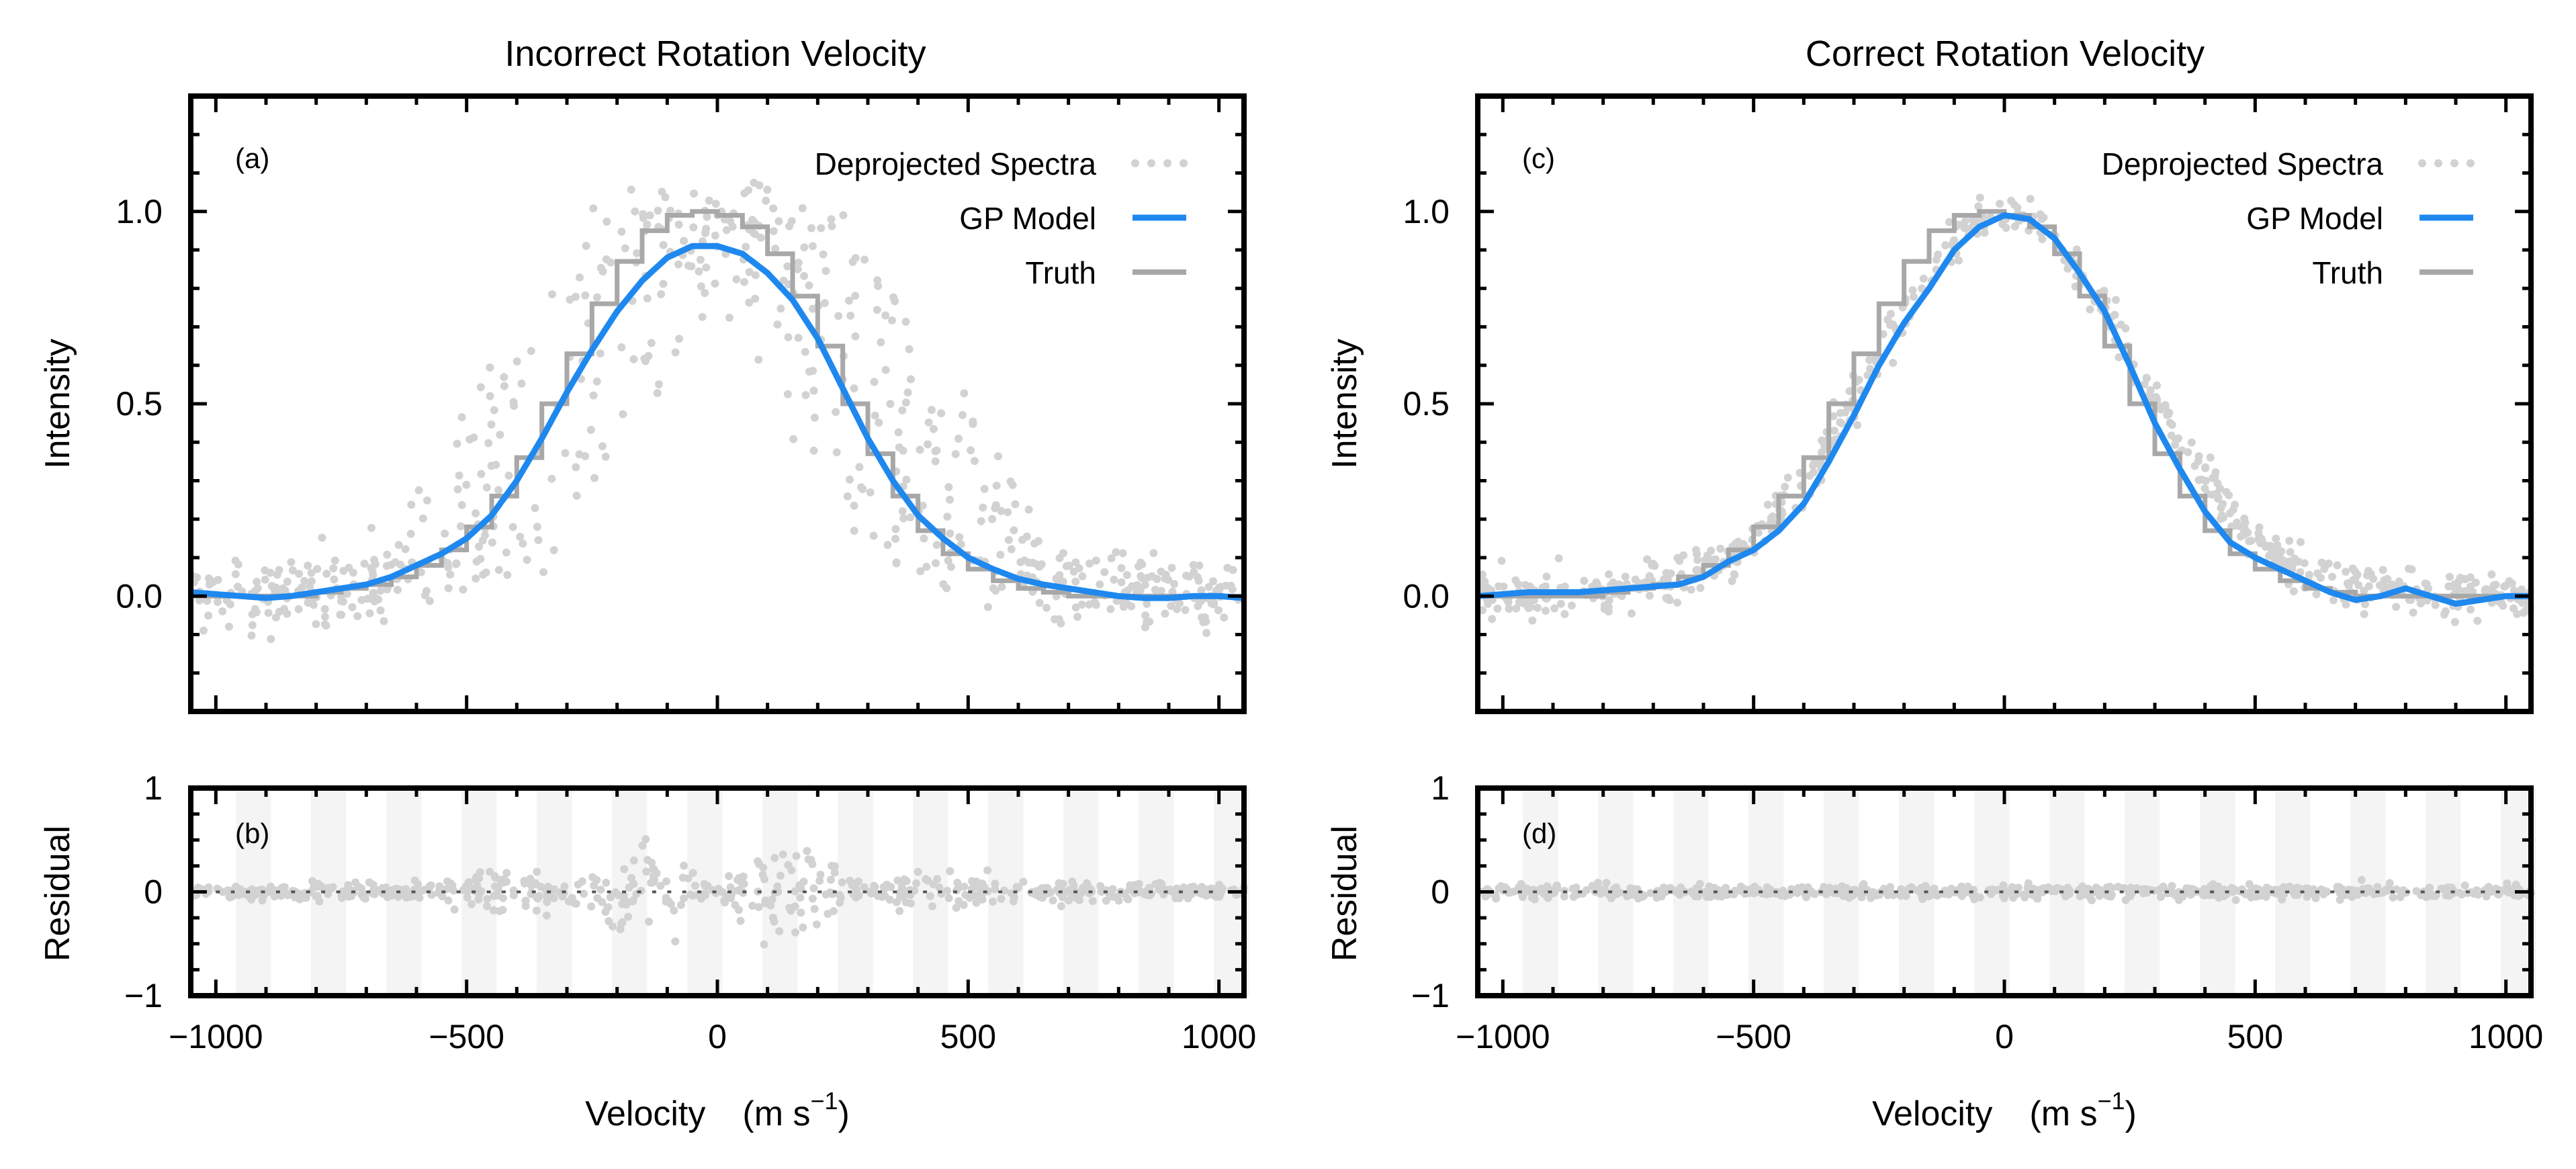 This screenshot has width=2576, height=1169. I want to click on y-tick-label: 0.5, so click(1427, 404).